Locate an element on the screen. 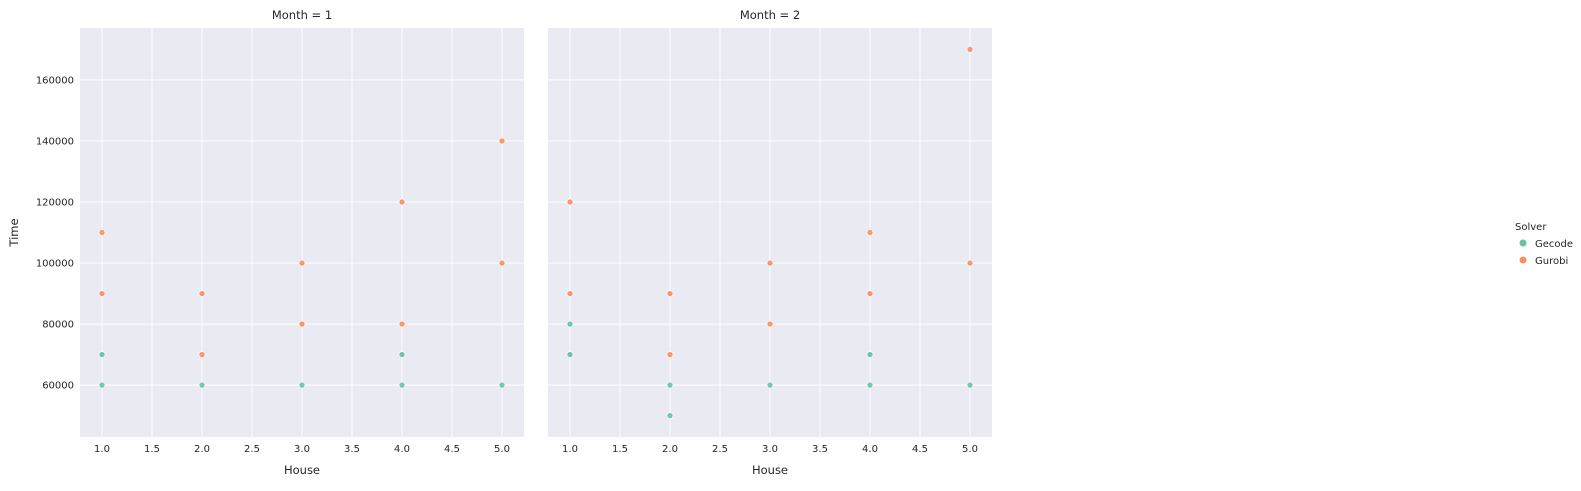 This screenshot has height=491, width=1581. y-tick-label: 160000 is located at coordinates (55, 80).